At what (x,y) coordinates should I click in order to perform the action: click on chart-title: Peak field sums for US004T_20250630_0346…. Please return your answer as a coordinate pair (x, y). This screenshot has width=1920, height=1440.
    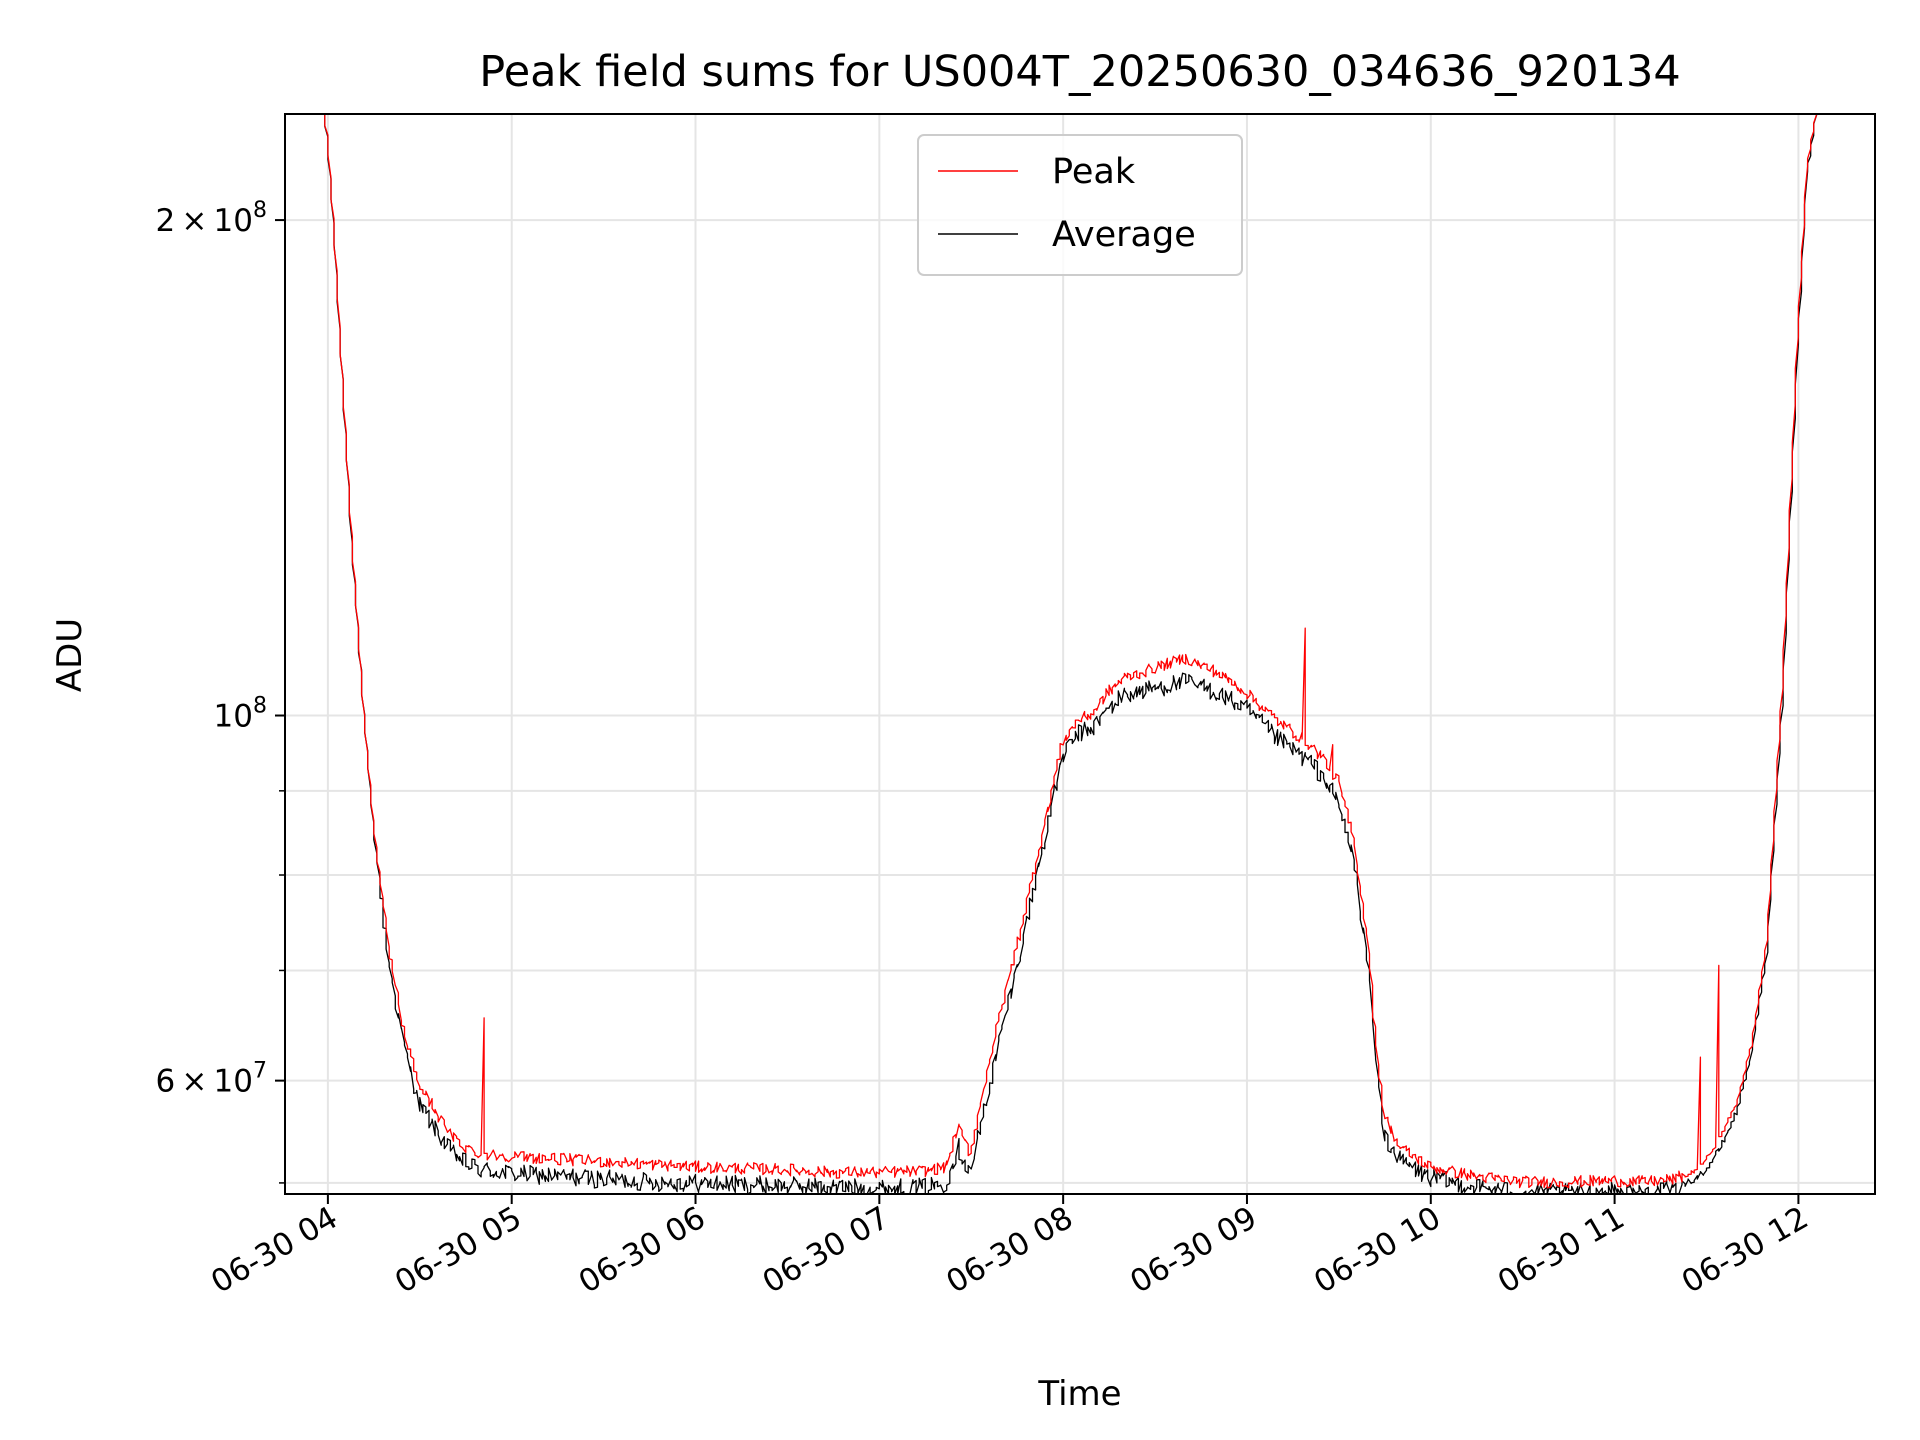
    Looking at the image, I should click on (1079, 72).